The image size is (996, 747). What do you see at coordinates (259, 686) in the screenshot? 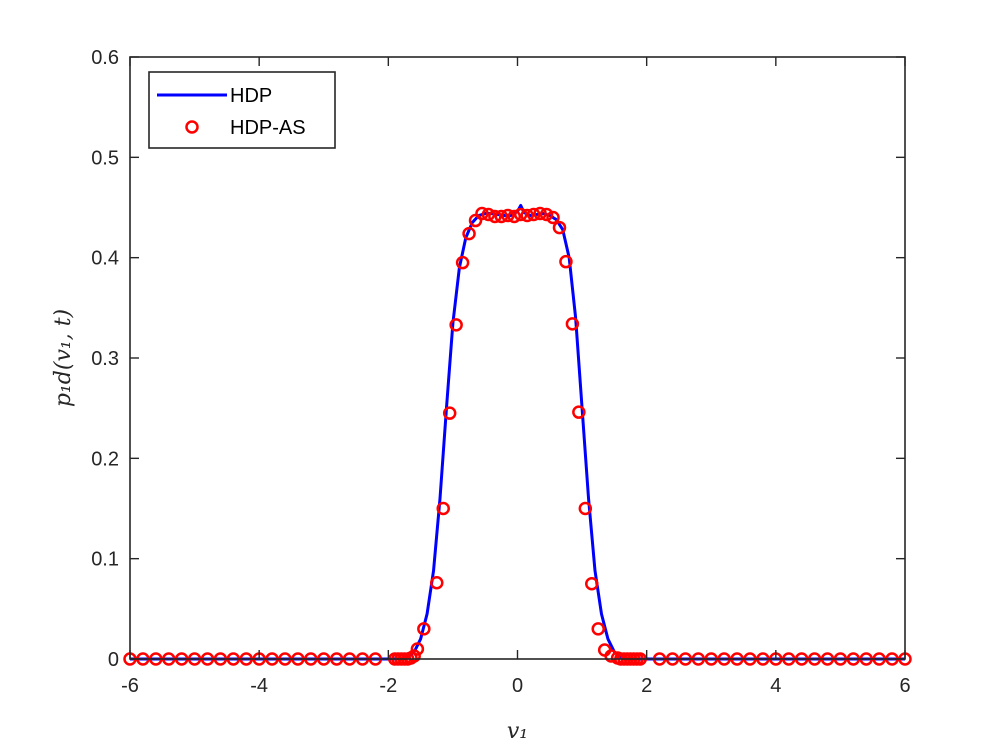
I see `x-tick-label: -4` at bounding box center [259, 686].